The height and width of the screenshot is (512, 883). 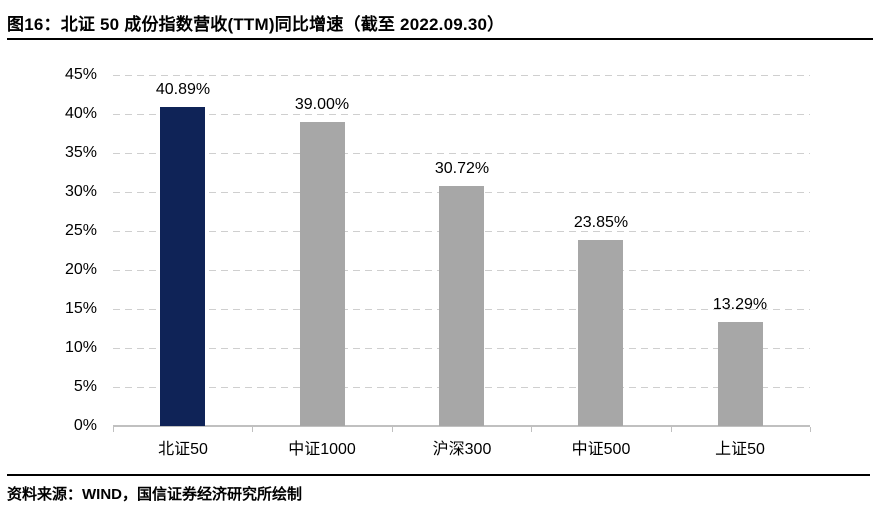 I want to click on figure-title: 图16：北证 50 成份指数营收(TTM)同比增速（截至 2022.09.30）, so click(x=256, y=24).